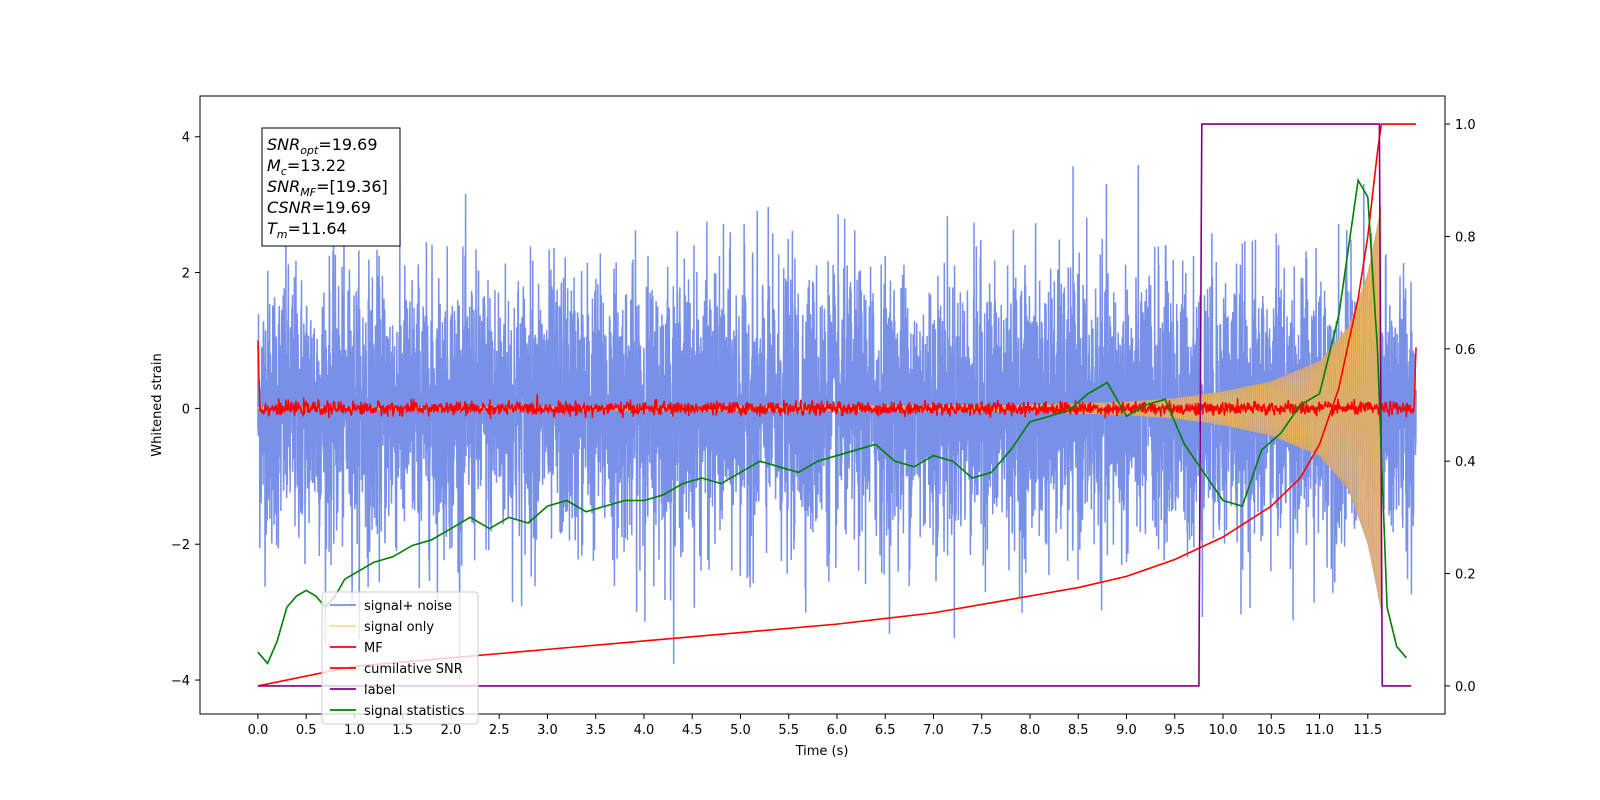 This screenshot has width=1600, height=800. What do you see at coordinates (180, 681) in the screenshot?
I see `y-tick-label: −4` at bounding box center [180, 681].